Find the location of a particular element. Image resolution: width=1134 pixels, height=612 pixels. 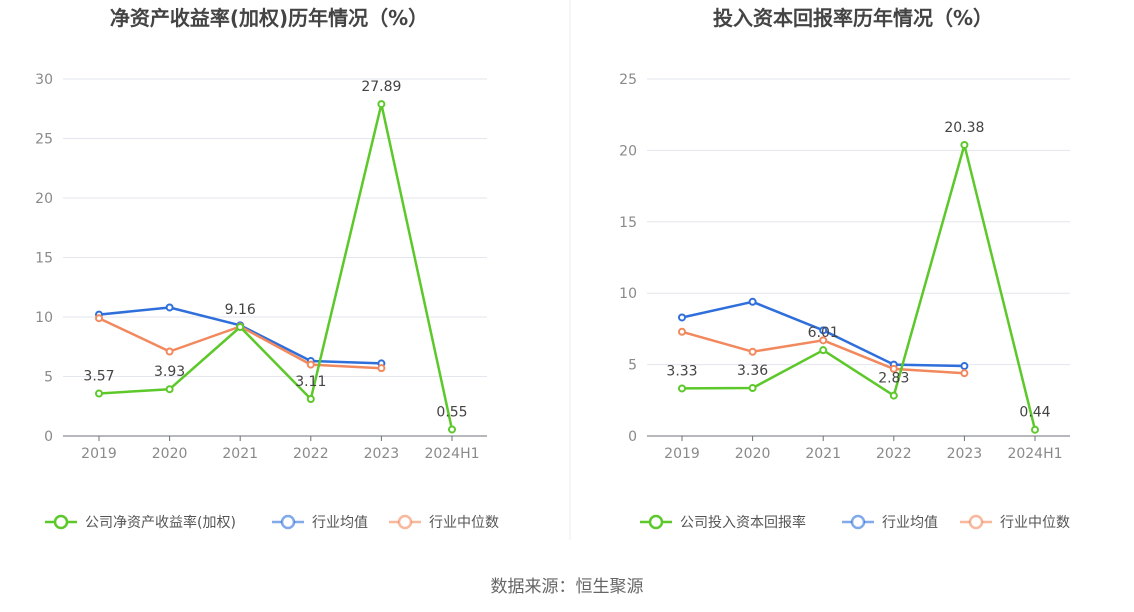

data-label: 20.38 is located at coordinates (964, 128).